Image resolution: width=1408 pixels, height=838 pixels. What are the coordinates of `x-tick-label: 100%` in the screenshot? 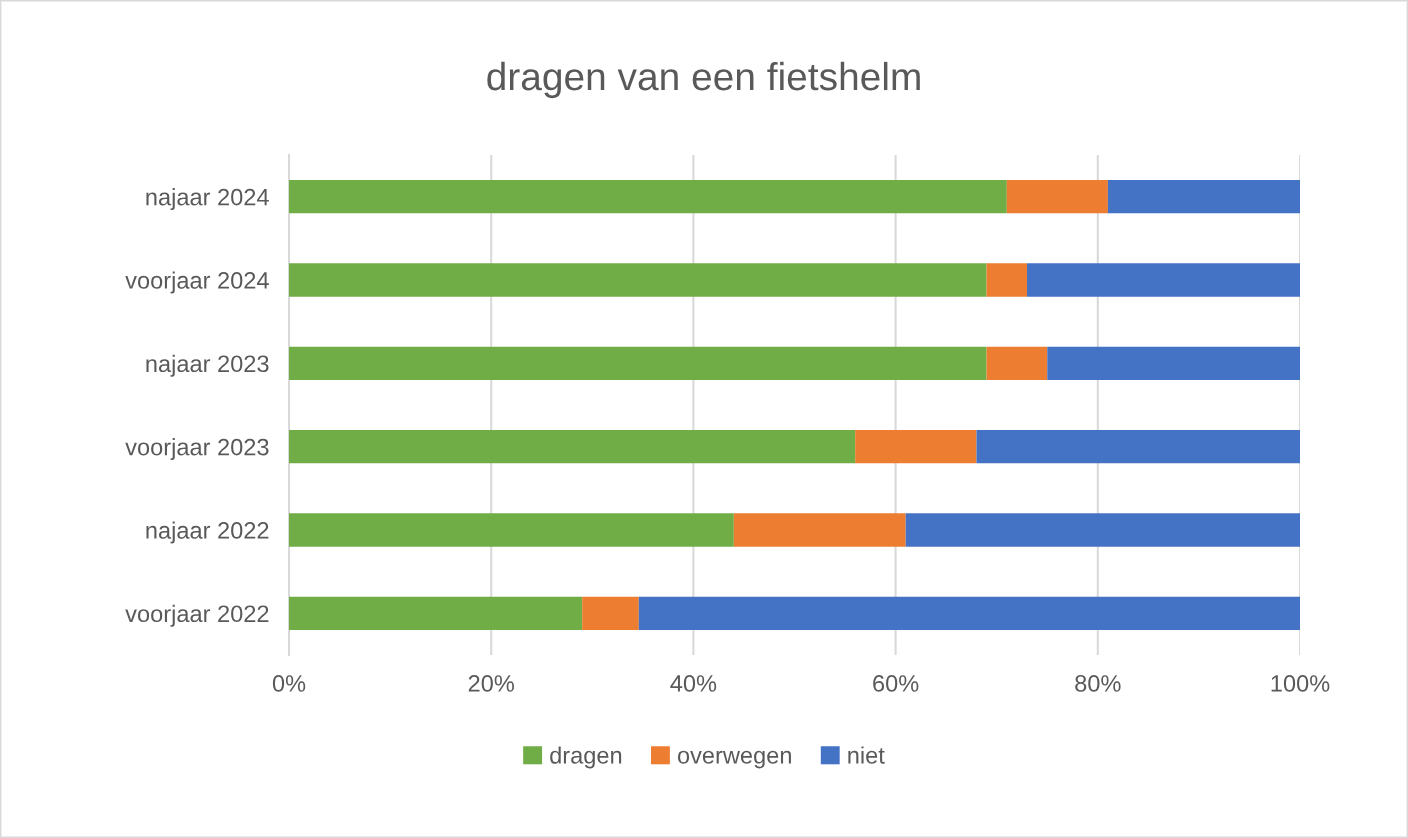 It's located at (1300, 683).